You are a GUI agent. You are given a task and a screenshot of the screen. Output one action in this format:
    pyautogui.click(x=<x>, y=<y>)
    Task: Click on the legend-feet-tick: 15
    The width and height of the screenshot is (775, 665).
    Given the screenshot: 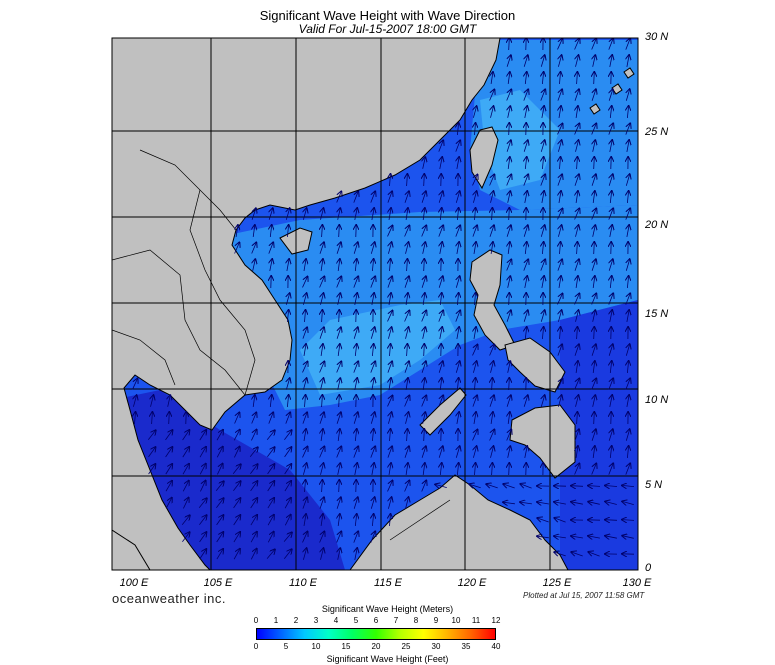 What is the action you would take?
    pyautogui.click(x=346, y=646)
    